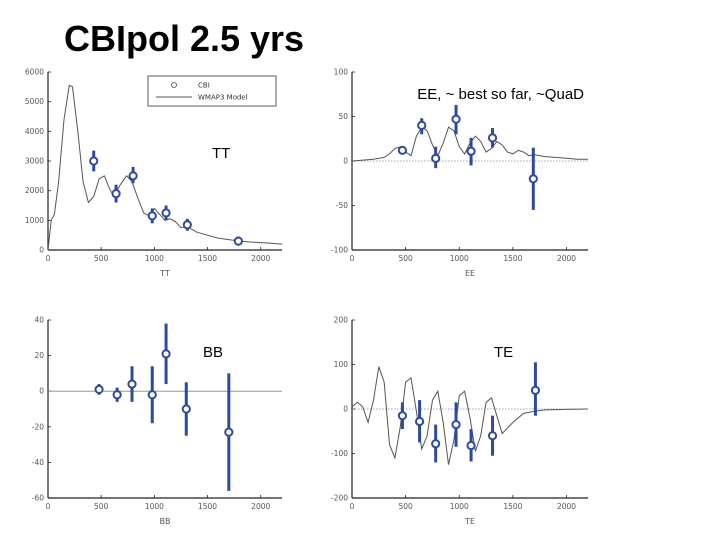 The height and width of the screenshot is (540, 720). What do you see at coordinates (469, 521) in the screenshot?
I see `x-axis-title: TE` at bounding box center [469, 521].